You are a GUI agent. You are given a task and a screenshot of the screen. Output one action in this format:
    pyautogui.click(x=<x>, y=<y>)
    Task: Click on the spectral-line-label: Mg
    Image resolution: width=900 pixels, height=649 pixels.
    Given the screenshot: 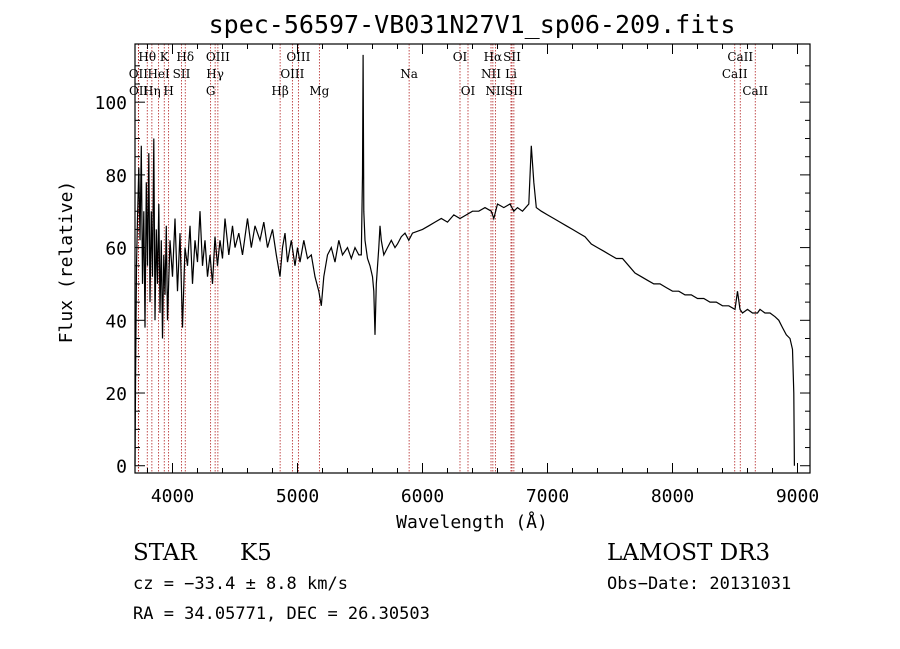 What is the action you would take?
    pyautogui.click(x=319, y=91)
    